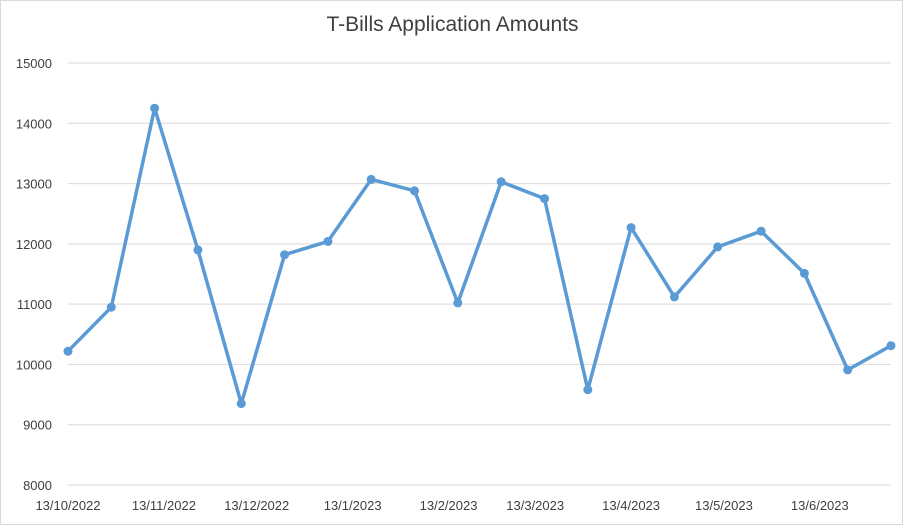 Image resolution: width=903 pixels, height=526 pixels. What do you see at coordinates (34, 63) in the screenshot?
I see `y-tick-label: 15000` at bounding box center [34, 63].